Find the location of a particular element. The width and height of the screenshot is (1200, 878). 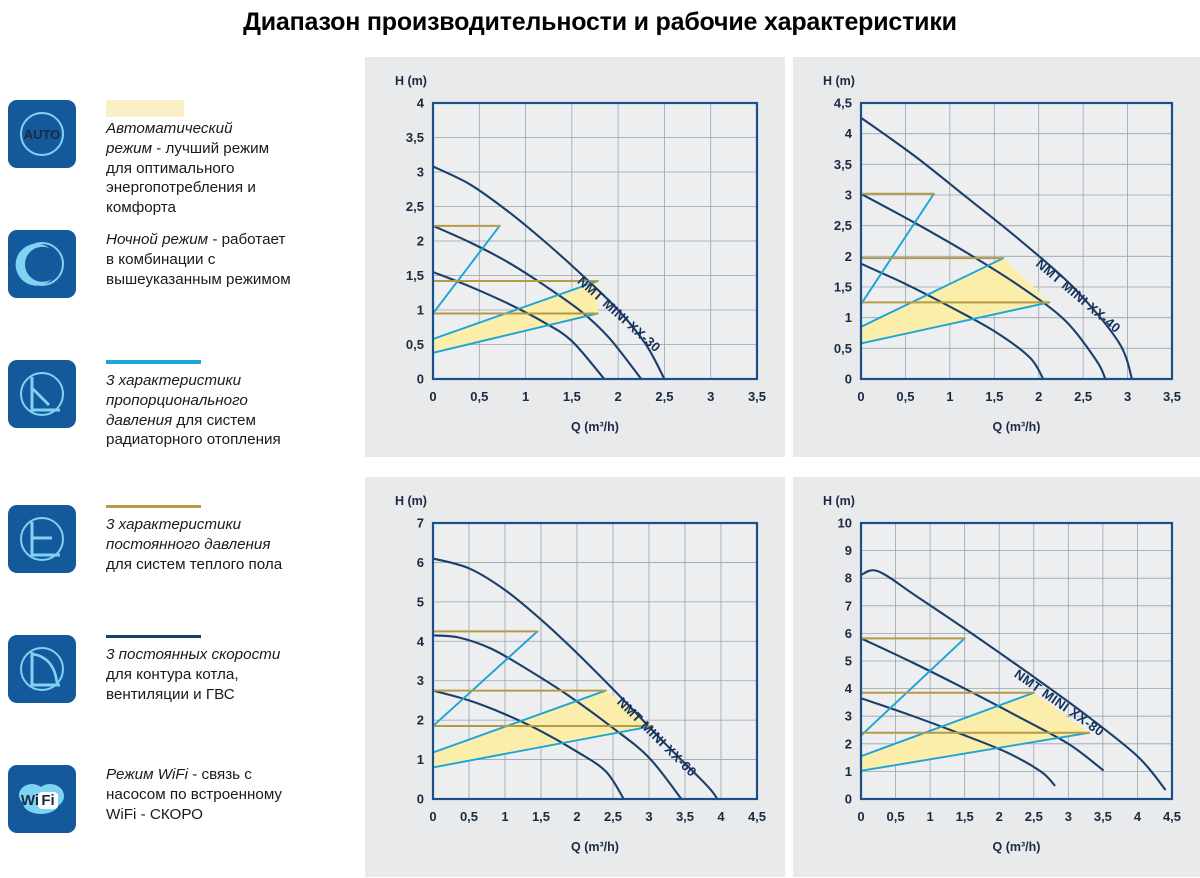

feature-rule-cyan is located at coordinates (153, 362).